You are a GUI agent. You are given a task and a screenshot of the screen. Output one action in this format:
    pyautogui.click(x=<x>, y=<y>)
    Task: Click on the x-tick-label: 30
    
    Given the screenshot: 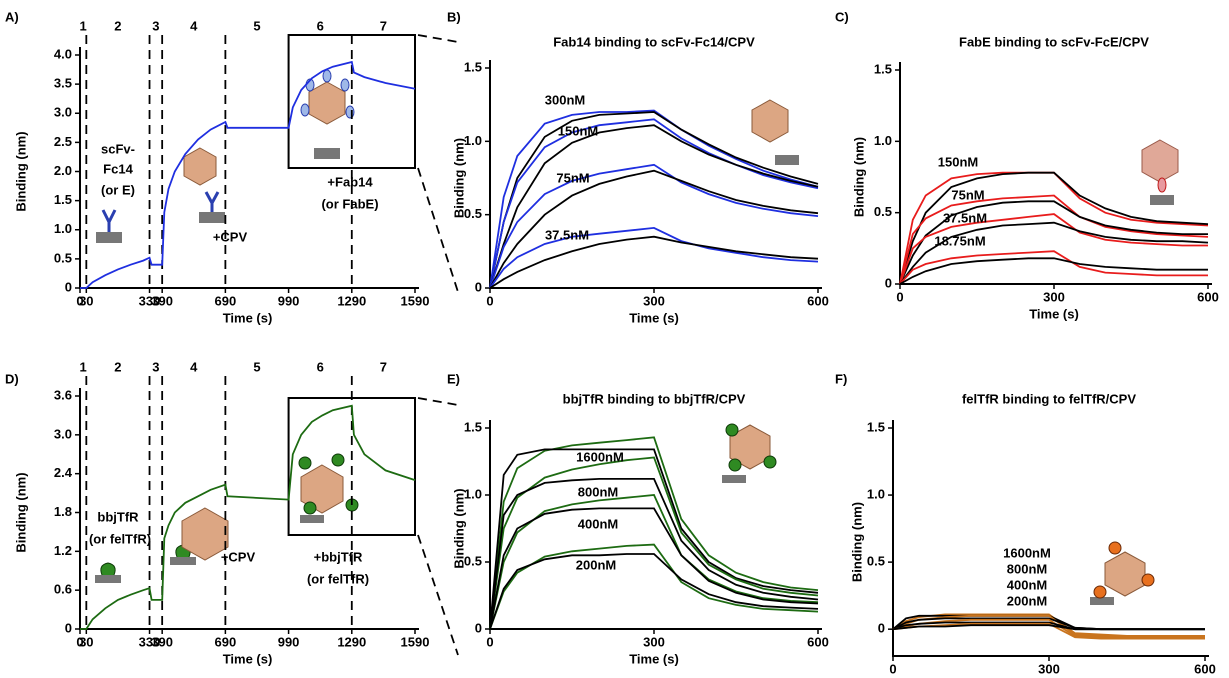 What is the action you would take?
    pyautogui.click(x=86, y=300)
    